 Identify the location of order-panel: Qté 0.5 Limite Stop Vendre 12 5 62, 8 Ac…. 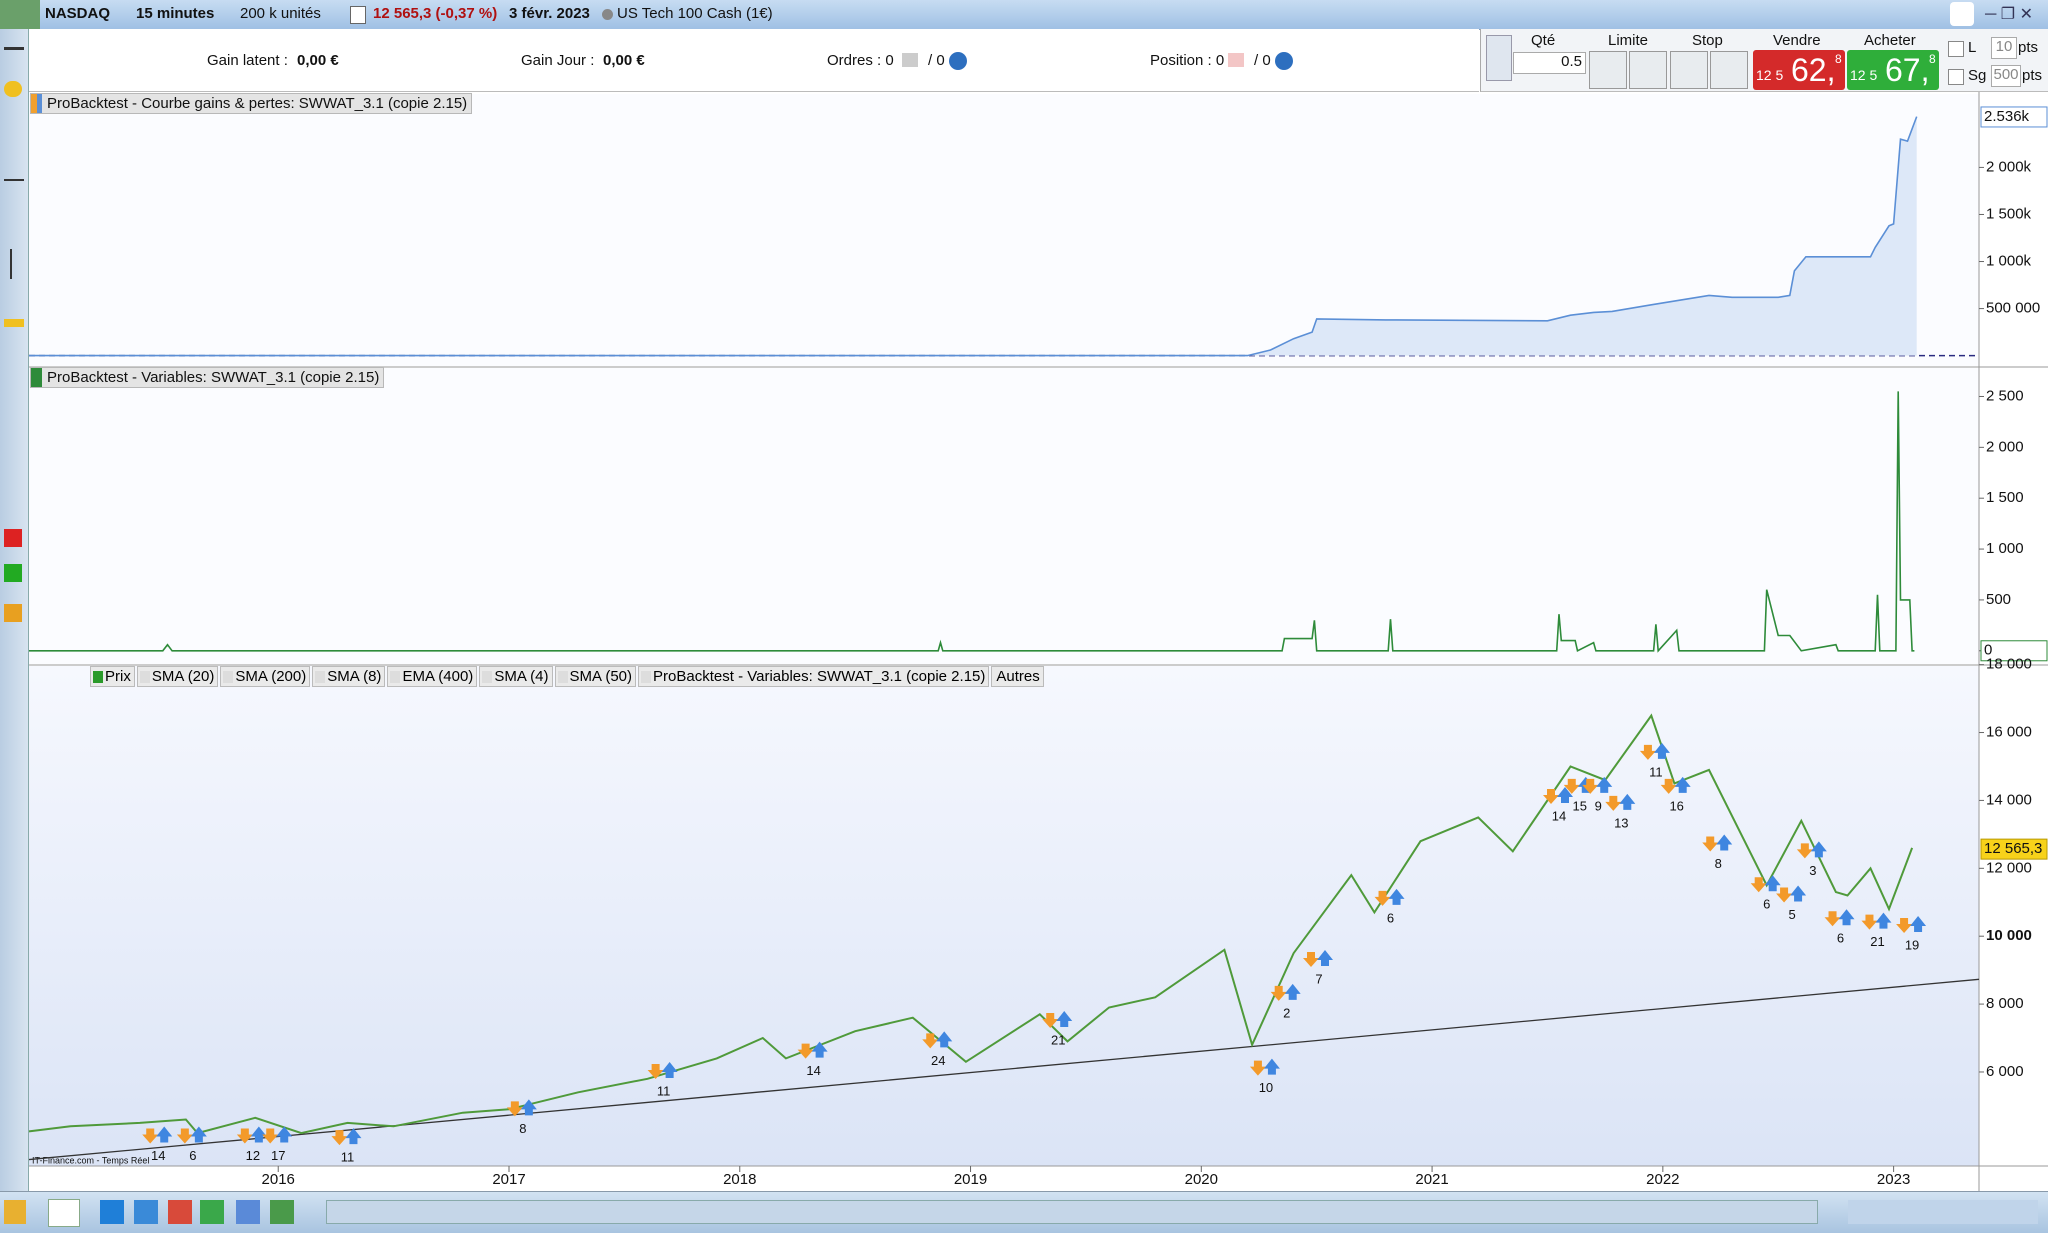
(1764, 60).